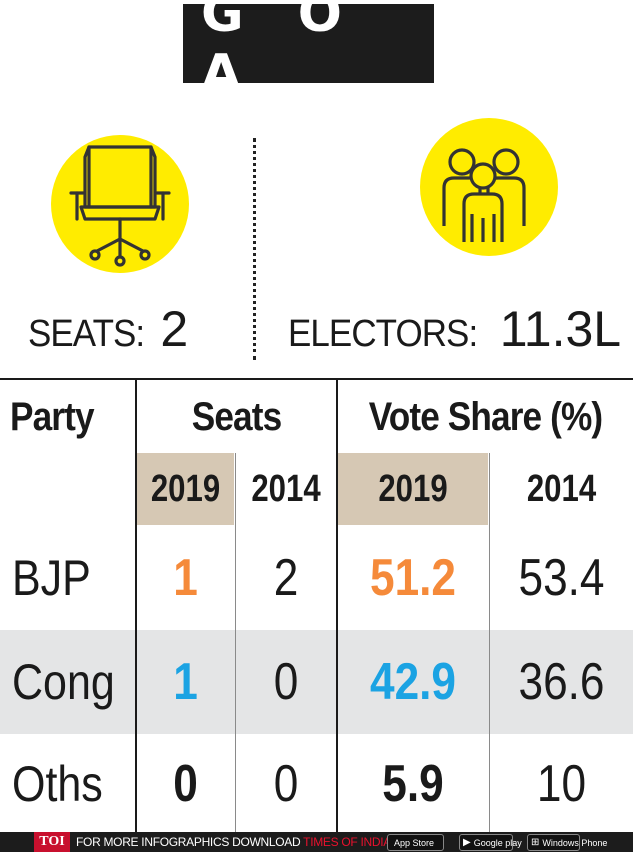 The width and height of the screenshot is (633, 852). Describe the element at coordinates (185, 784) in the screenshot. I see `oths-seats-2019: 0` at that location.